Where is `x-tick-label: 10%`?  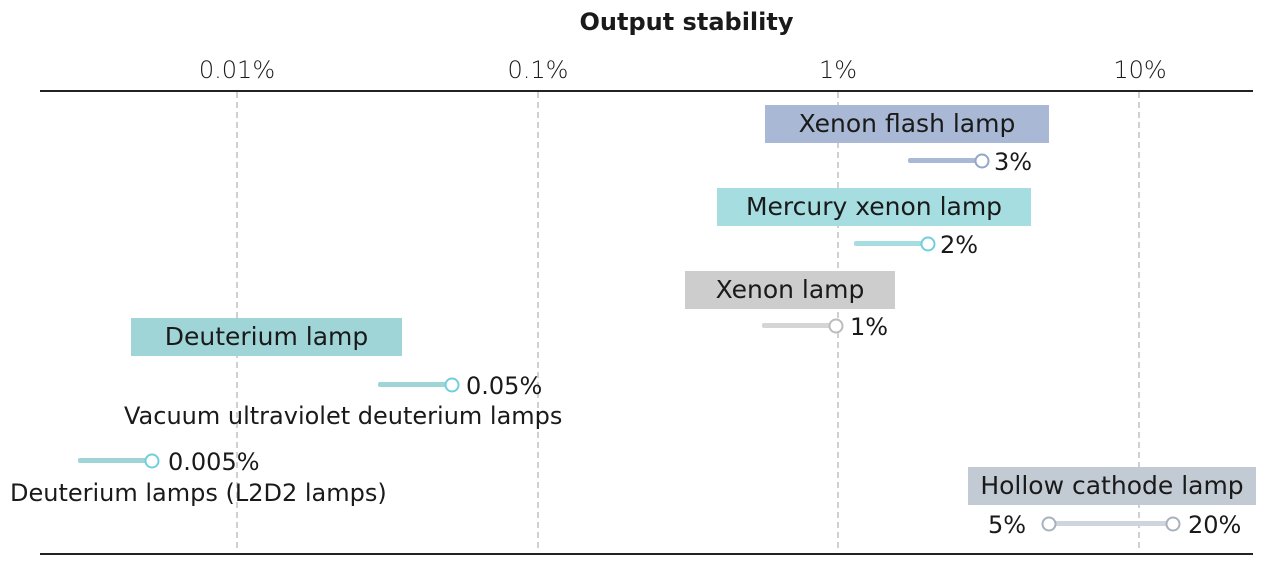 x-tick-label: 10% is located at coordinates (1140, 70).